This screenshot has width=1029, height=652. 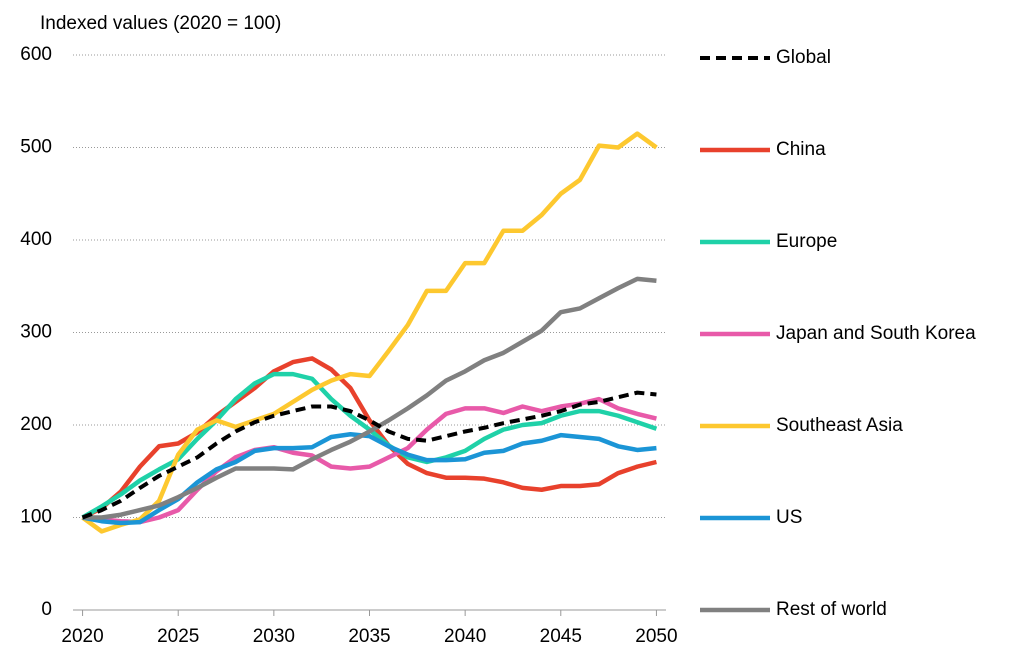 What do you see at coordinates (36, 54) in the screenshot?
I see `y-tick-label: 600` at bounding box center [36, 54].